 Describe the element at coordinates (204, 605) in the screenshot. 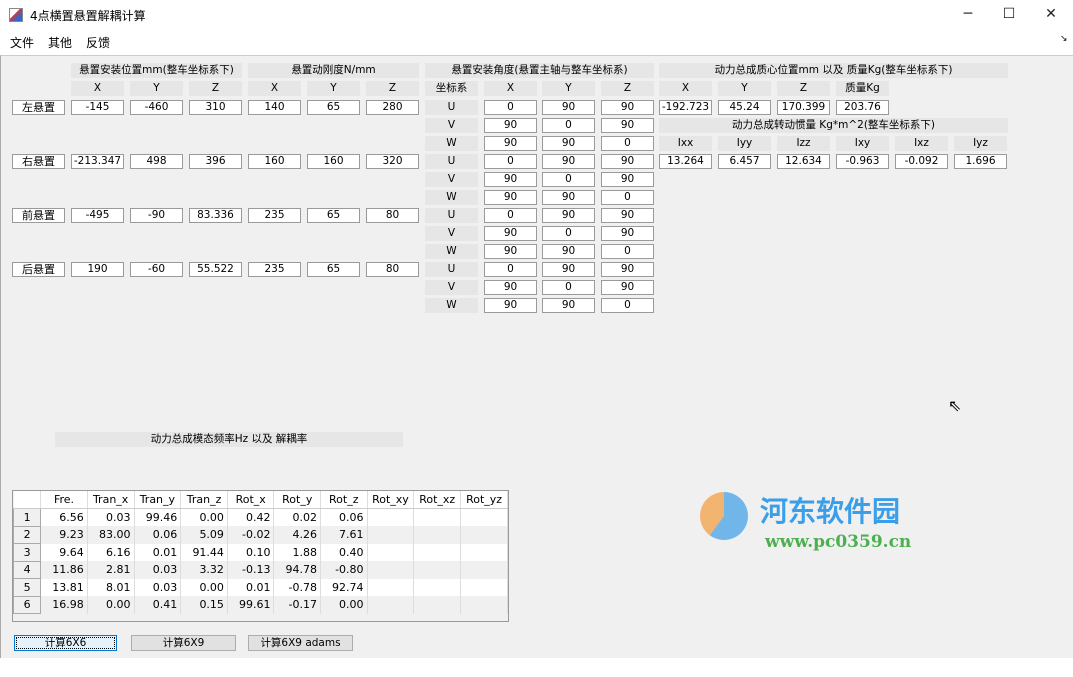

I see `table-cell: 0.15` at that location.